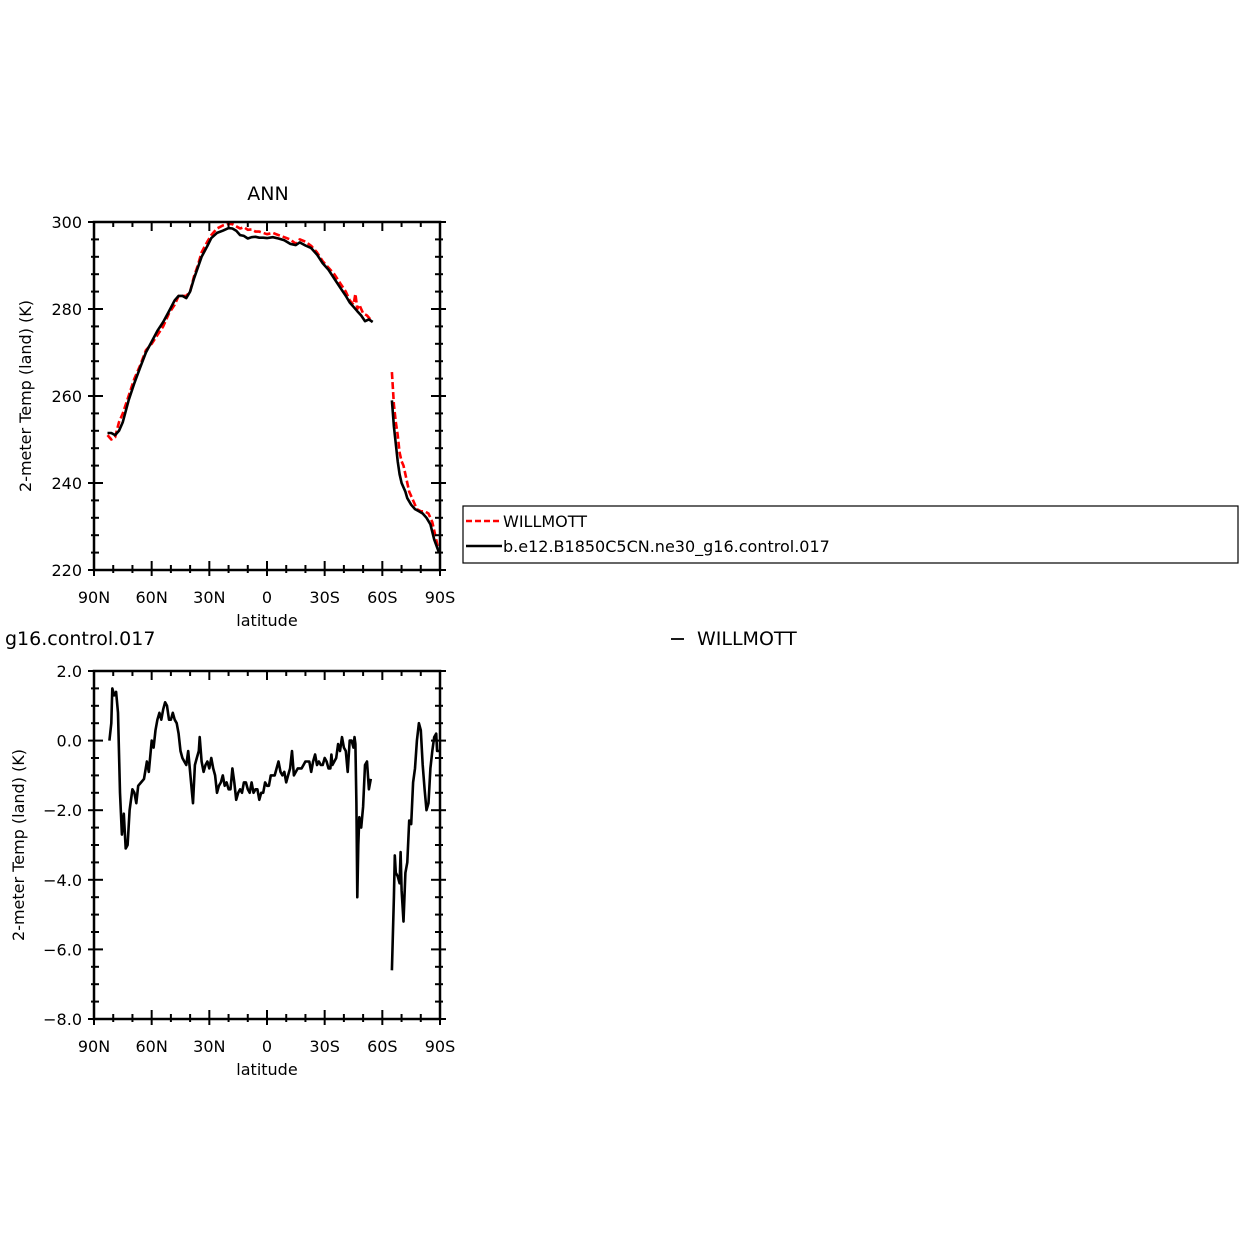 Image resolution: width=1256 pixels, height=1258 pixels. Describe the element at coordinates (440, 1046) in the screenshot. I see `bottom-x-tick-label: 90S` at that location.